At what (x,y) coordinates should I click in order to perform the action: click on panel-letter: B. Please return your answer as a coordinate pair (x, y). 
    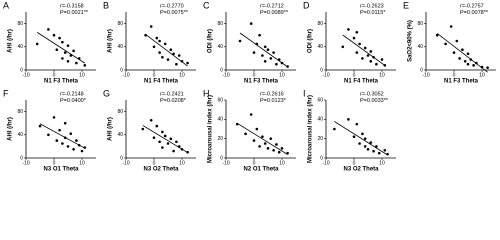
    Looking at the image, I should click on (106, 5).